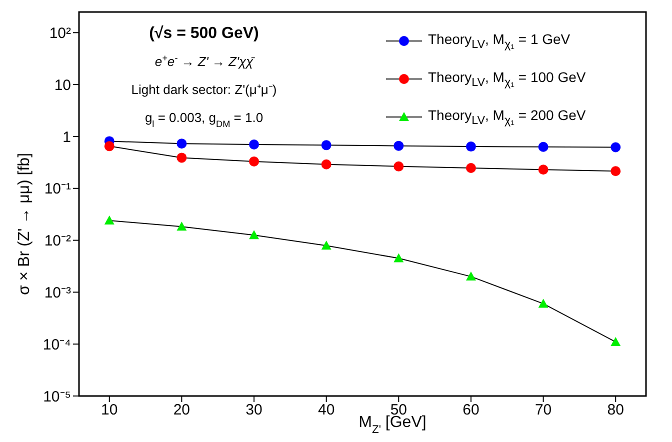 The image size is (672, 442). What do you see at coordinates (57, 293) in the screenshot?
I see `y-tick-label: 10⁻³` at bounding box center [57, 293].